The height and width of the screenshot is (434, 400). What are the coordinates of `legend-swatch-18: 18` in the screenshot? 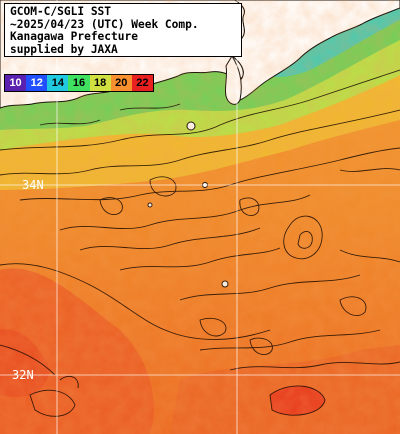 It's located at (100, 83).